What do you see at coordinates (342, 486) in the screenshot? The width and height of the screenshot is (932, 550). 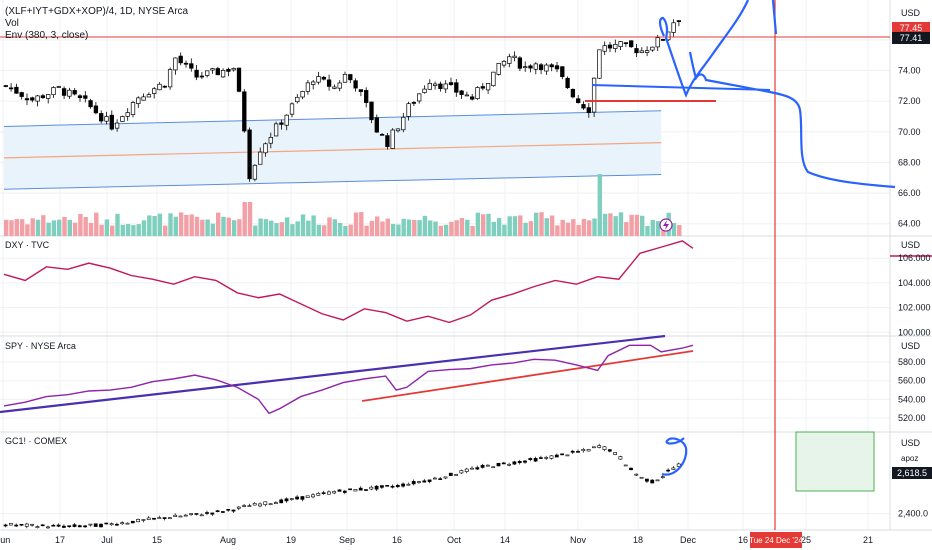 I see `gold-candles` at bounding box center [342, 486].